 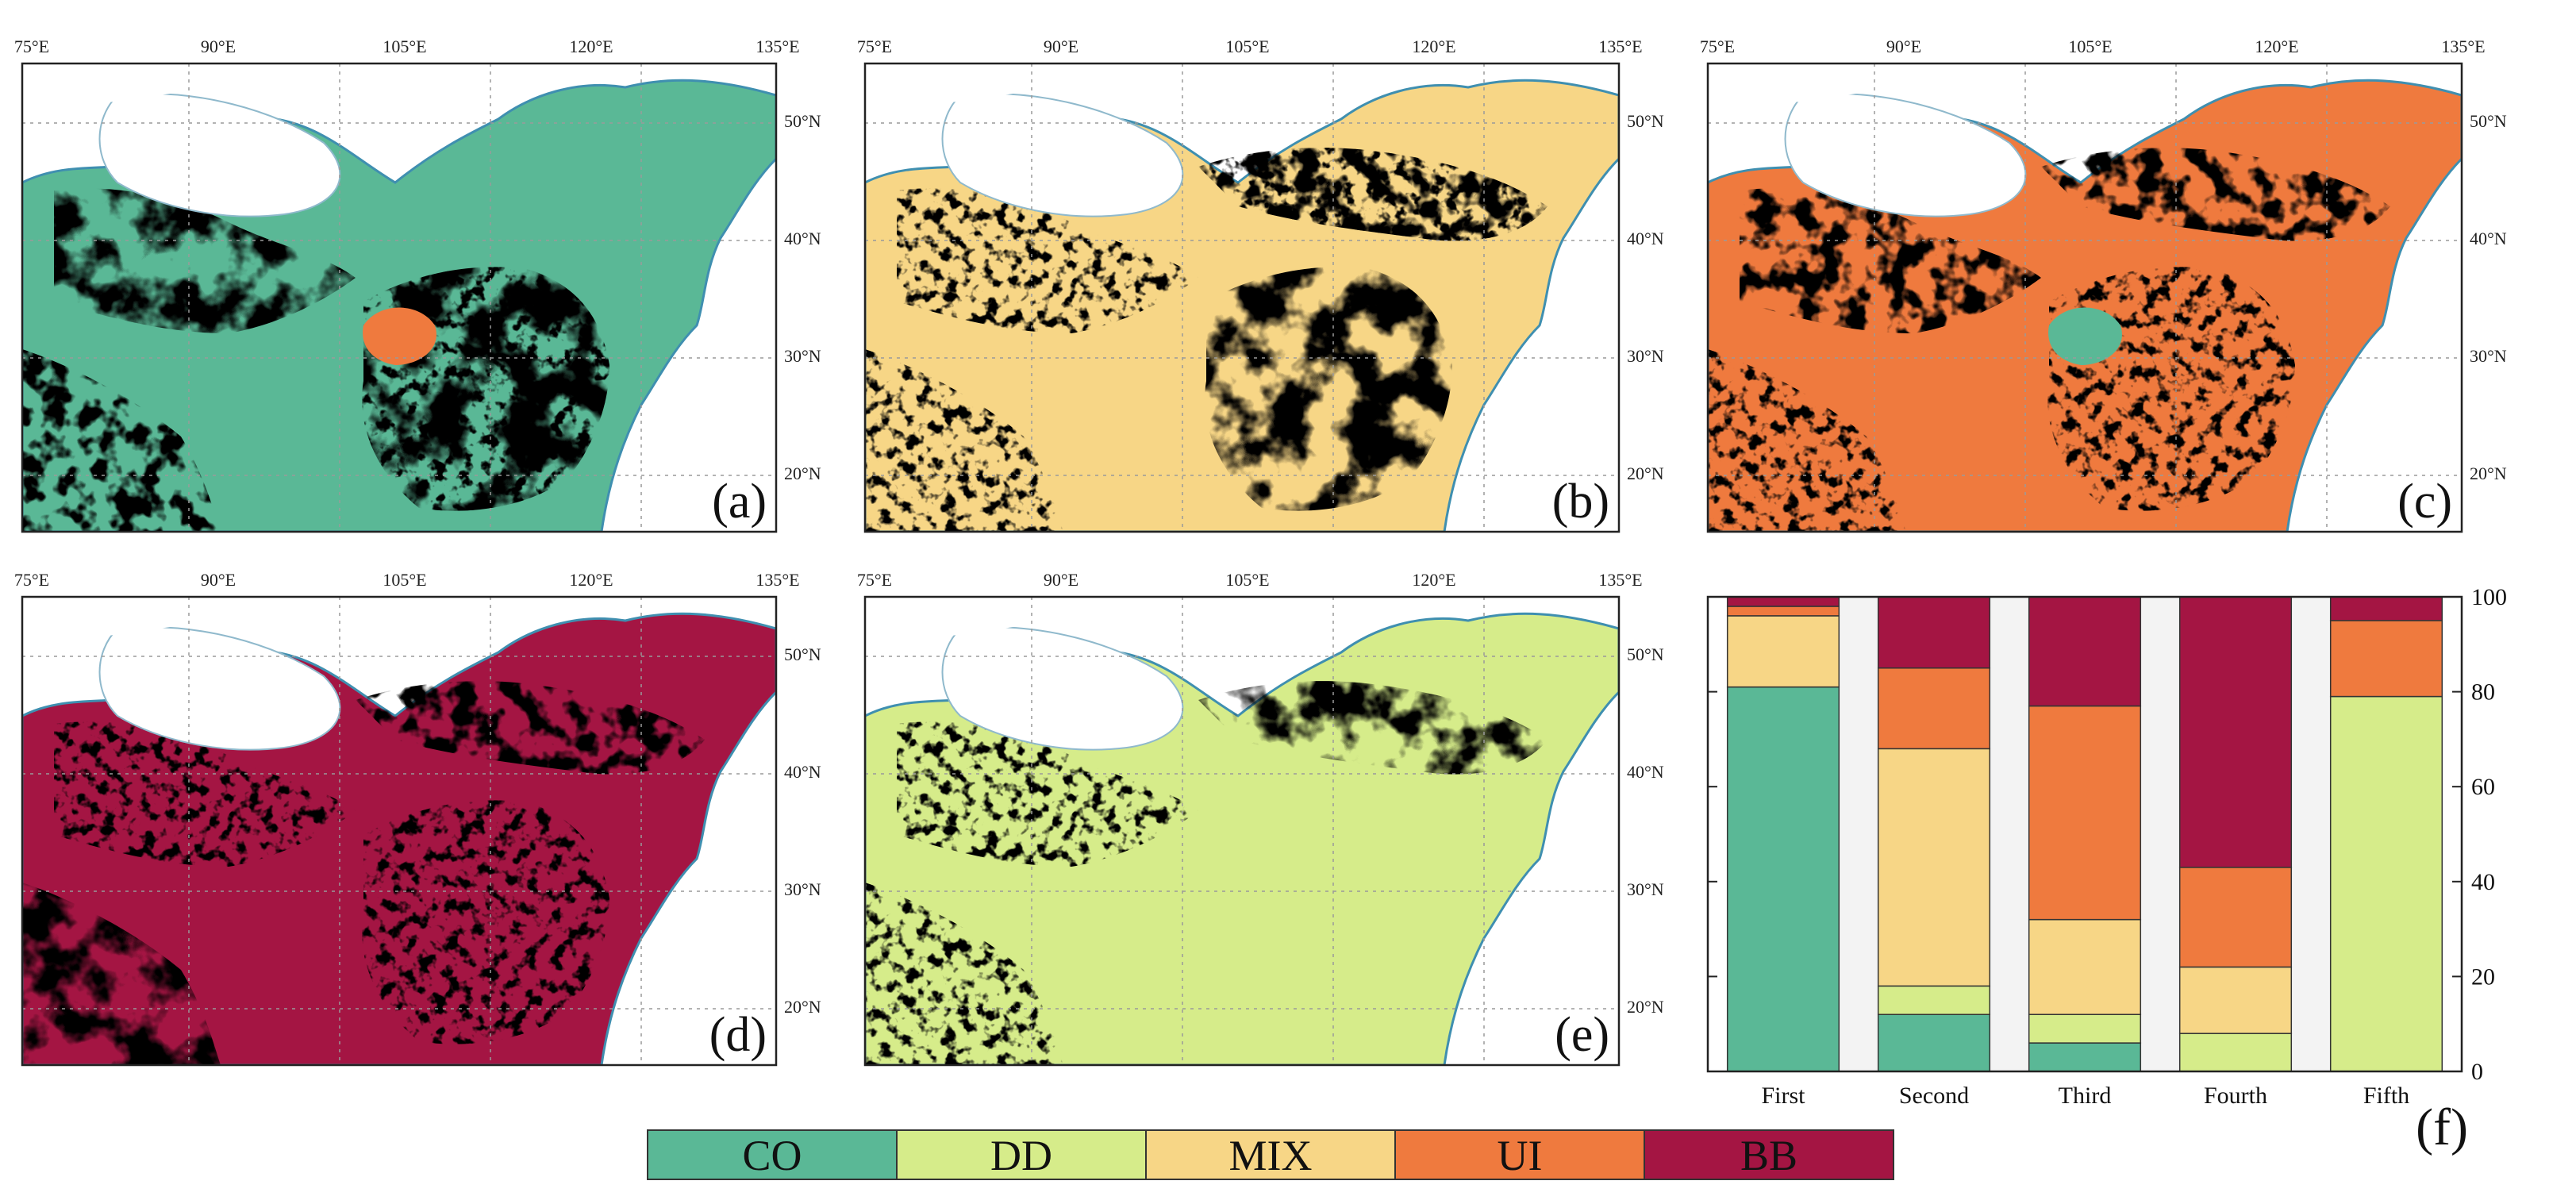 What do you see at coordinates (2085, 651) in the screenshot?
I see `bar-segment-bb-third` at bounding box center [2085, 651].